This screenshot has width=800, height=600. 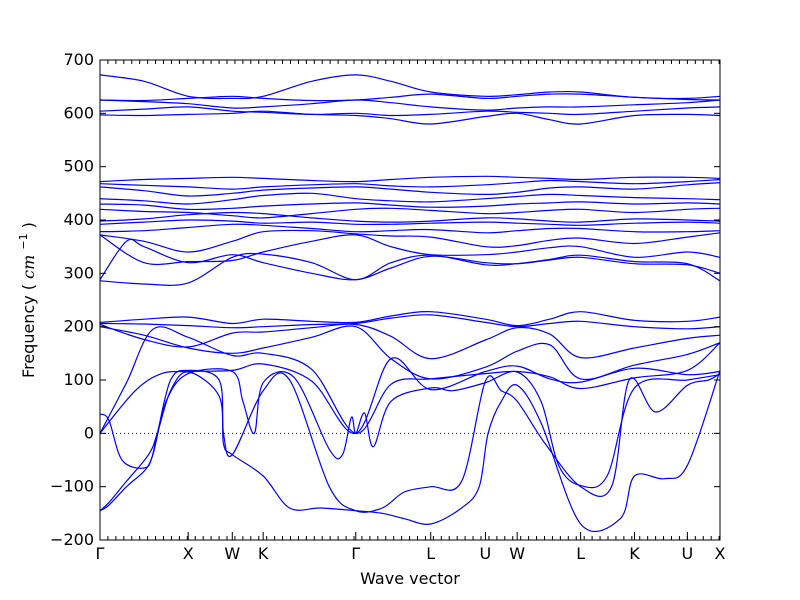 What do you see at coordinates (72, 486) in the screenshot?
I see `y-tick-label: −100` at bounding box center [72, 486].